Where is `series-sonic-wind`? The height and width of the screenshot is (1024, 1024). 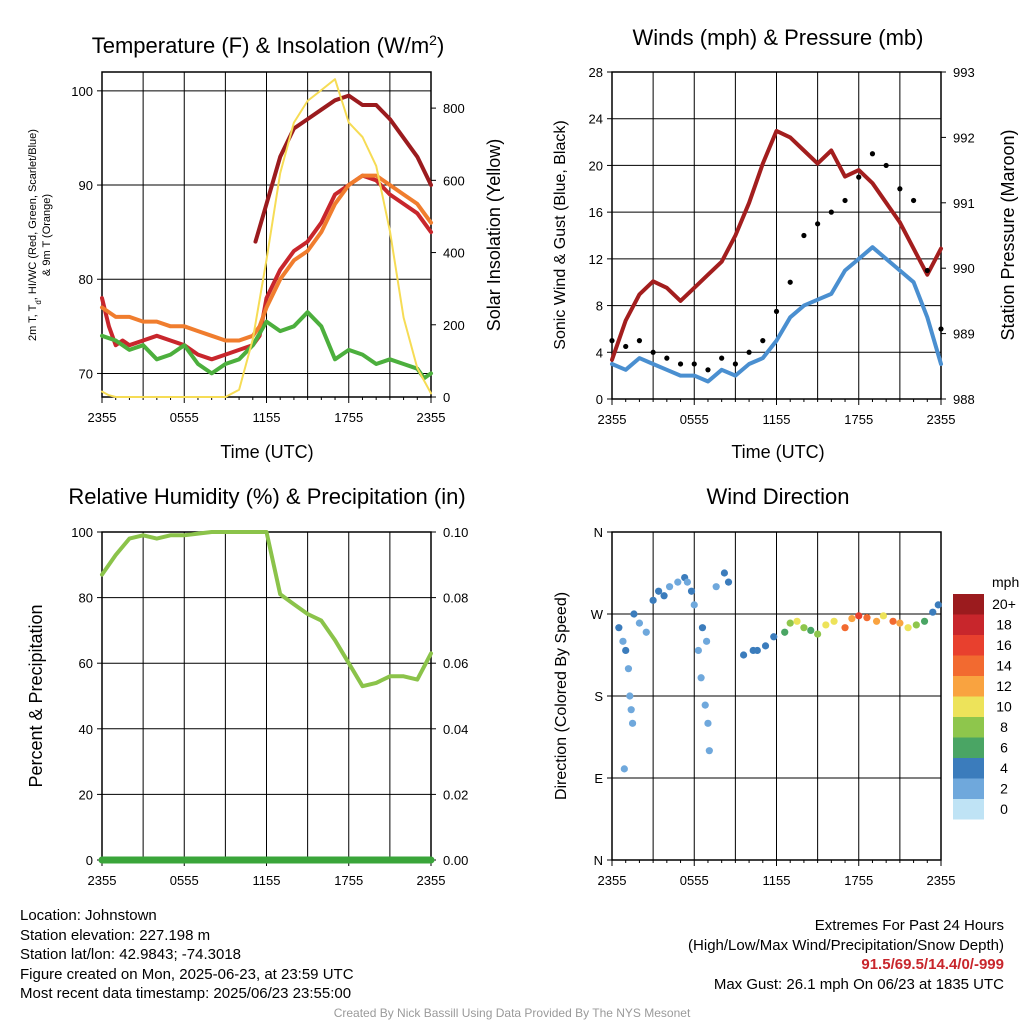 series-sonic-wind is located at coordinates (776, 314).